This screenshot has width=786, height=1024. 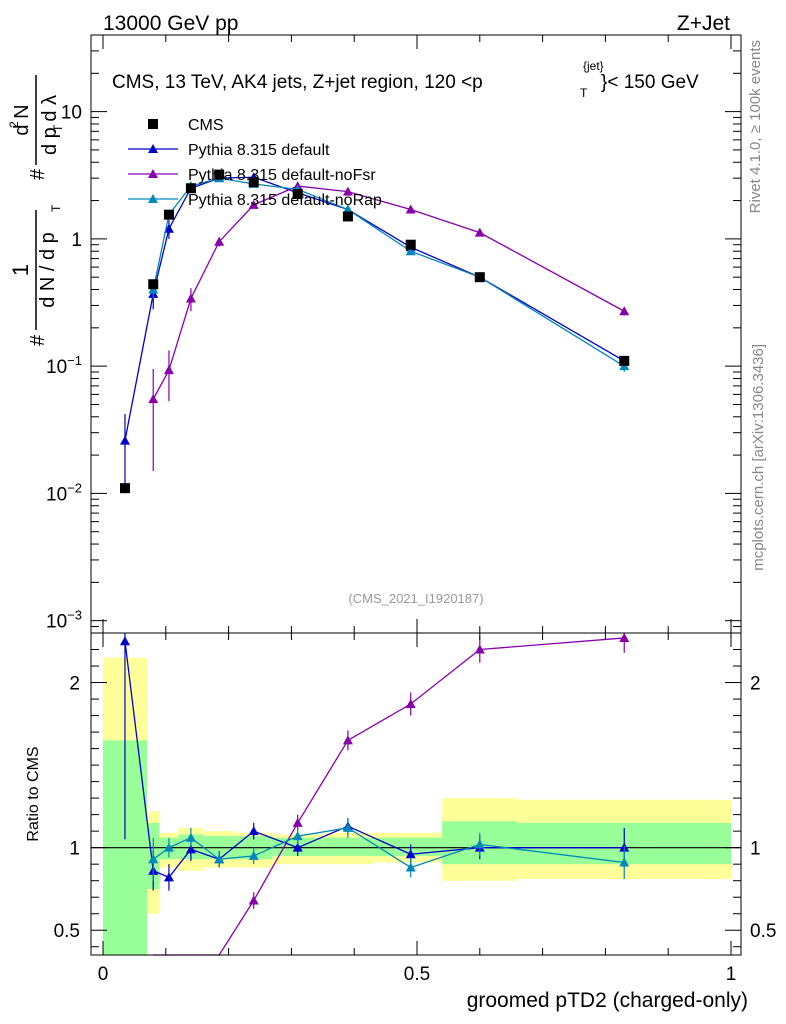 What do you see at coordinates (731, 974) in the screenshot?
I see `x-tick-label: 1` at bounding box center [731, 974].